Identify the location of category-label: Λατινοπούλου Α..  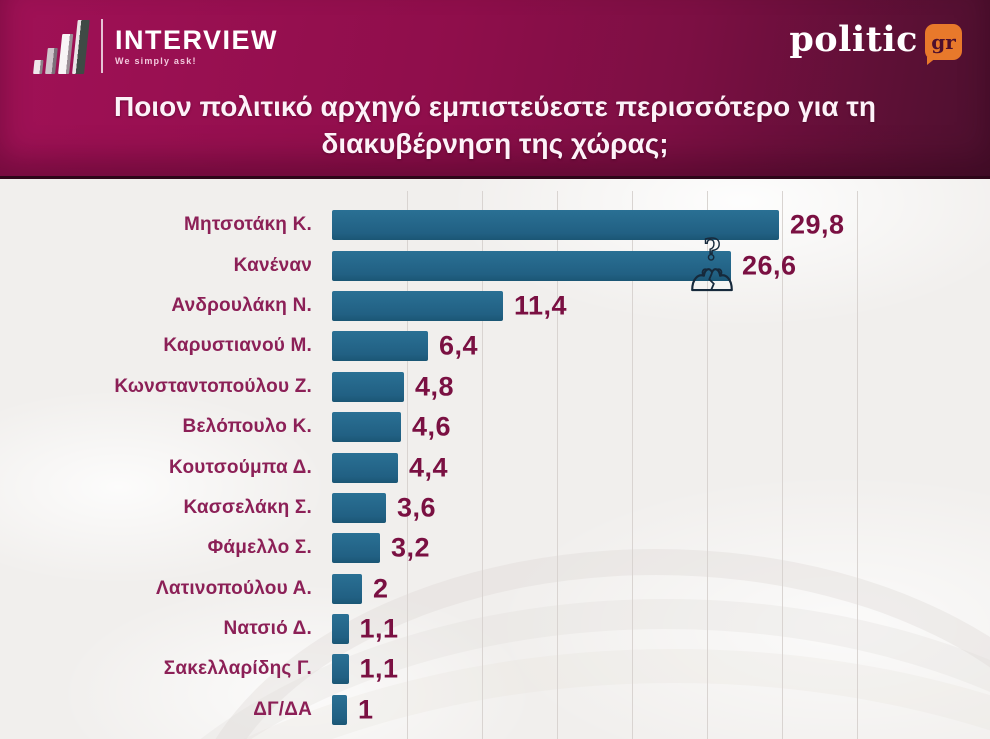
(233, 588).